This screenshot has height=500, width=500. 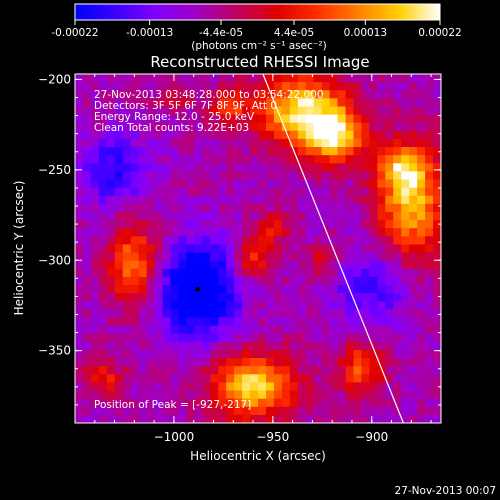 I want to click on colorbar, so click(x=257, y=12).